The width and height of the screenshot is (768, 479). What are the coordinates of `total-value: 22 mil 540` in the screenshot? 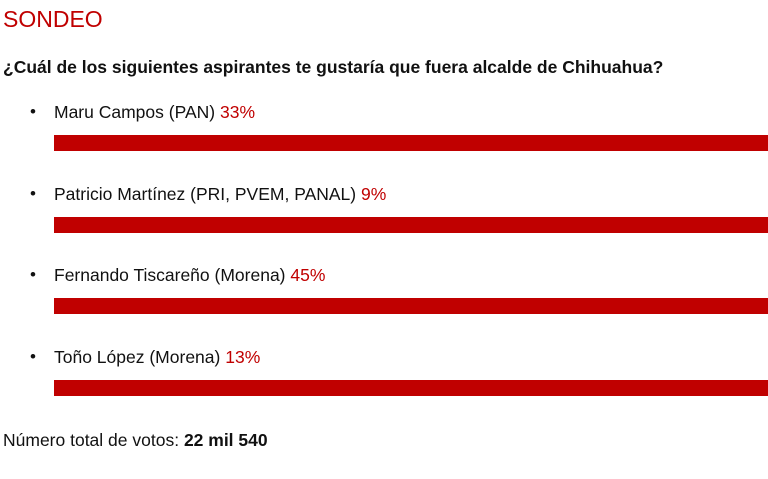 It's located at (225, 440).